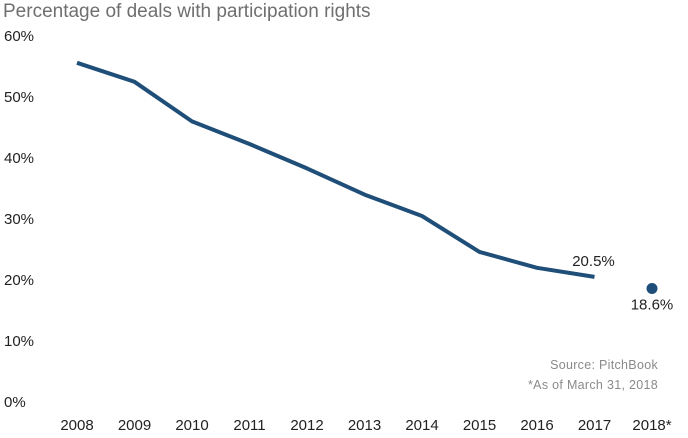 This screenshot has width=688, height=438. I want to click on highlight-point, so click(652, 289).